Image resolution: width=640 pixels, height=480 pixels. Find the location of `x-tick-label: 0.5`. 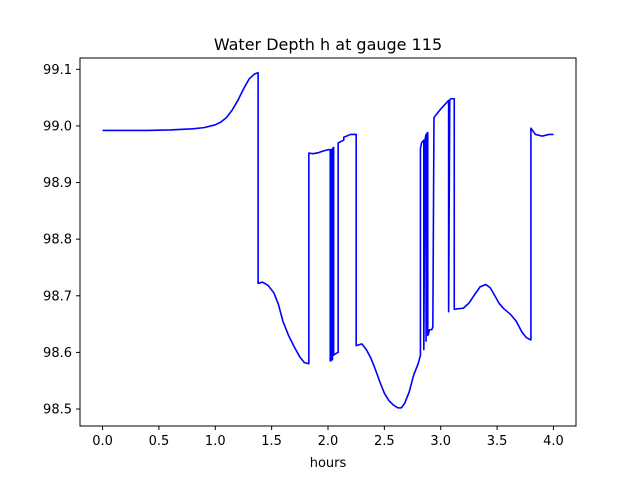

x-tick-label: 0.5 is located at coordinates (159, 441).